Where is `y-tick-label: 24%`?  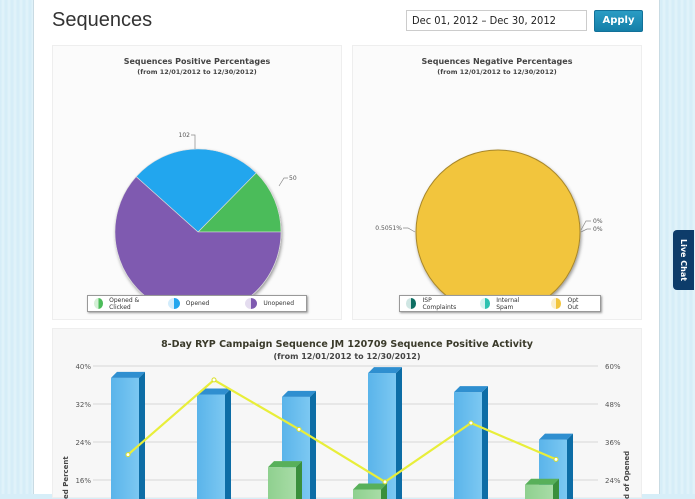
y-tick-label: 24% is located at coordinates (83, 443).